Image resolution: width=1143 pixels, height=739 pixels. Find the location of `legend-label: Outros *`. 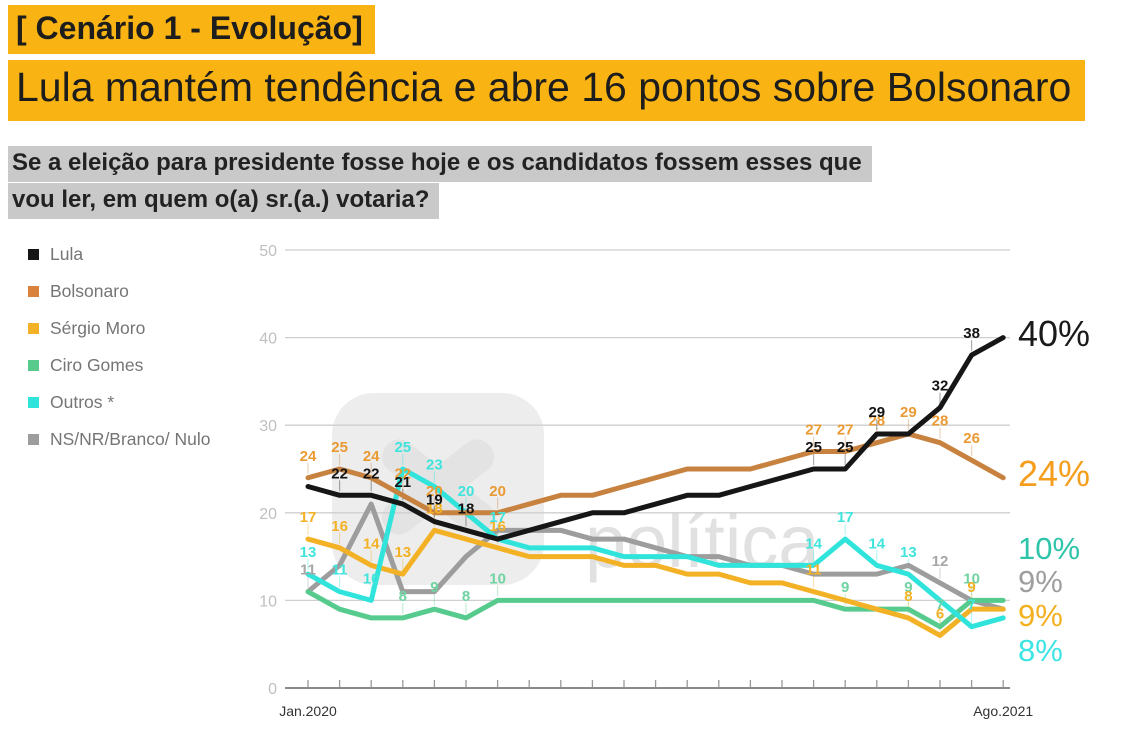

legend-label: Outros * is located at coordinates (82, 402).